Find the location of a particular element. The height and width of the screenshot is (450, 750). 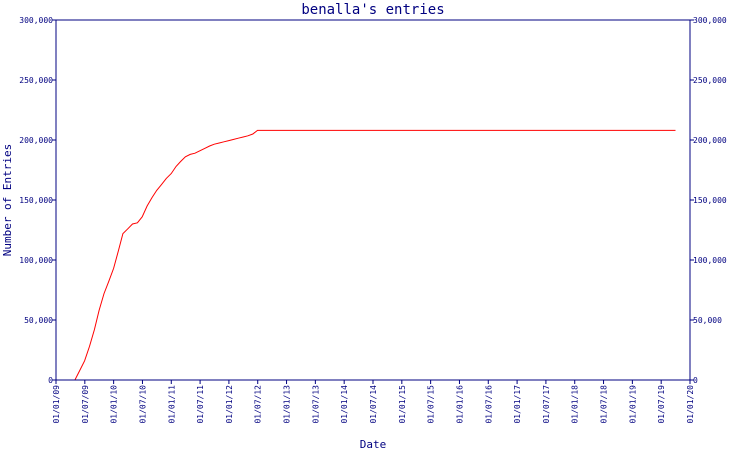

x-tick-label: 01/07/12 is located at coordinates (258, 404).